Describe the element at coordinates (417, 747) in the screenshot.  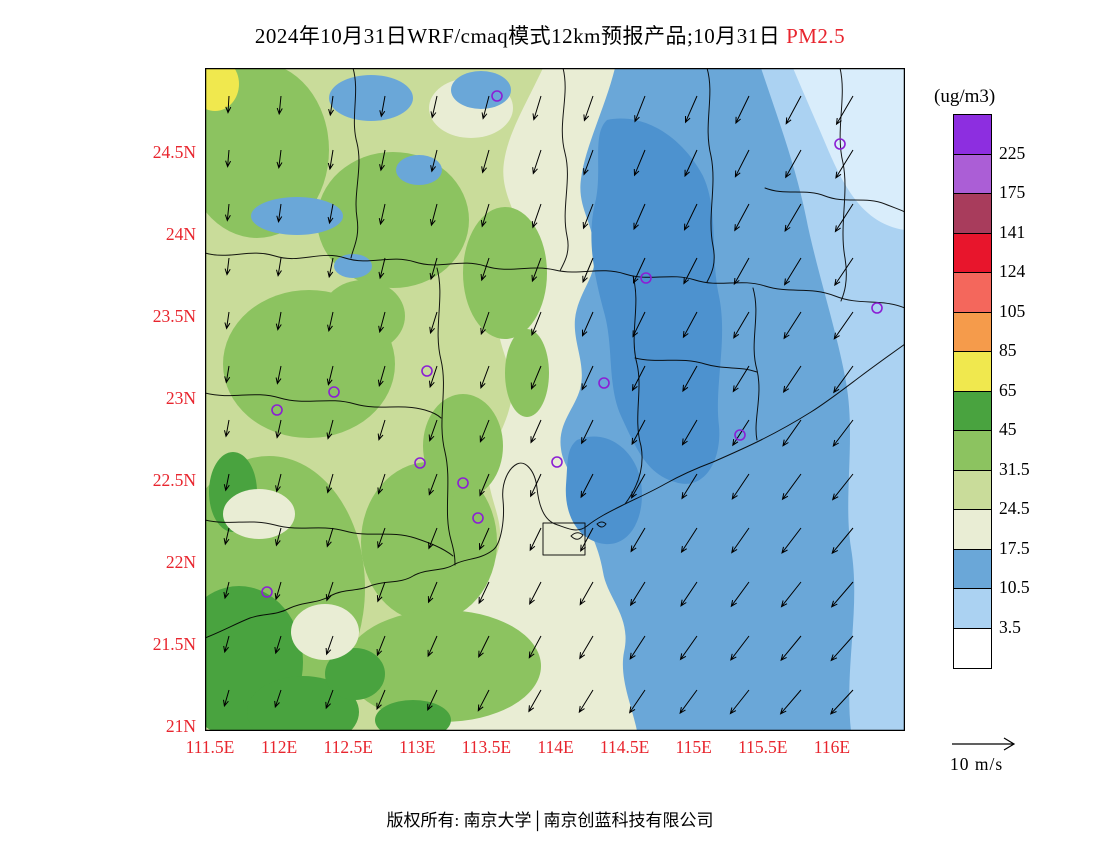
I see `lon-tick-label: 113E` at that location.